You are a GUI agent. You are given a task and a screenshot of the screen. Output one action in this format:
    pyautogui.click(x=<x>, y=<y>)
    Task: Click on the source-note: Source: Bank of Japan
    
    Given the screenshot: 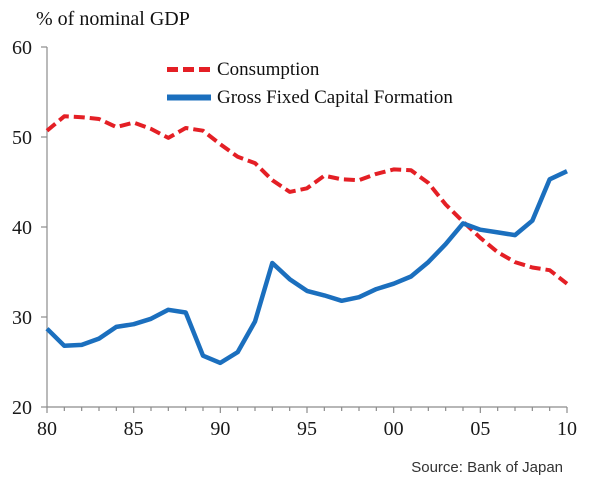 What is the action you would take?
    pyautogui.click(x=487, y=467)
    